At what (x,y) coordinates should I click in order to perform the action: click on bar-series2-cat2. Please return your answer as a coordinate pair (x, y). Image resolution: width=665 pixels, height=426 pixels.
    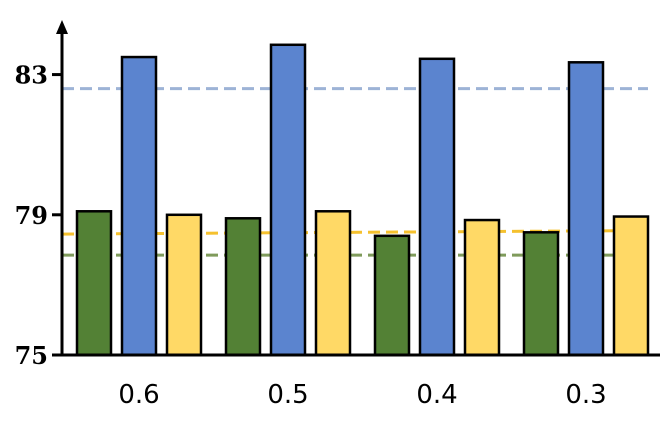
    Looking at the image, I should click on (288, 200).